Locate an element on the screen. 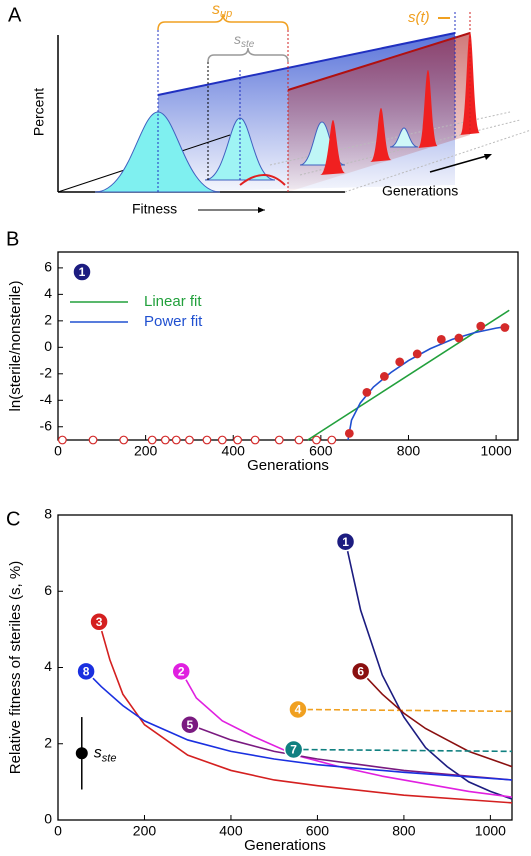  badge-label: 1 is located at coordinates (345, 542).